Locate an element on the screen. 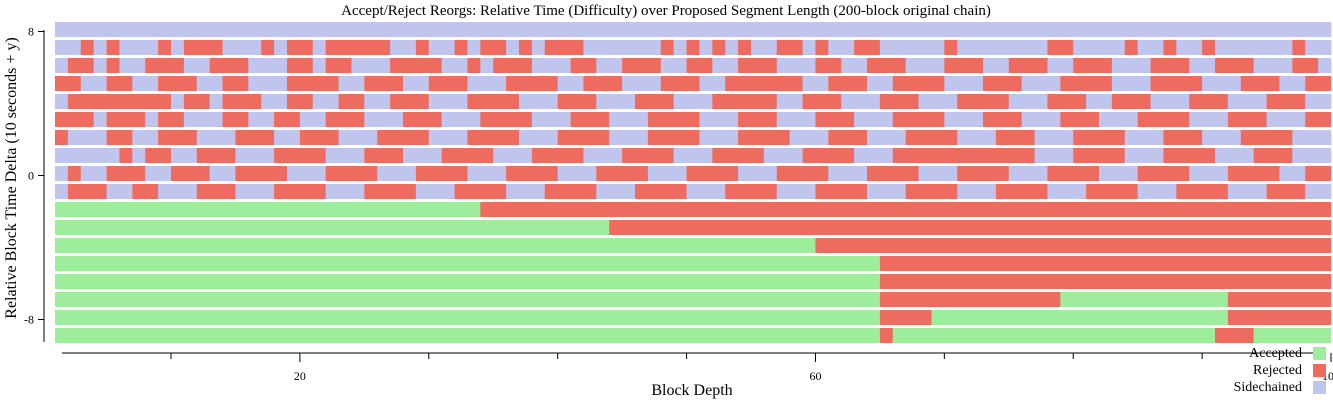 Image resolution: width=1333 pixels, height=400 pixels. x-axis-label: Block Depth is located at coordinates (691, 390).